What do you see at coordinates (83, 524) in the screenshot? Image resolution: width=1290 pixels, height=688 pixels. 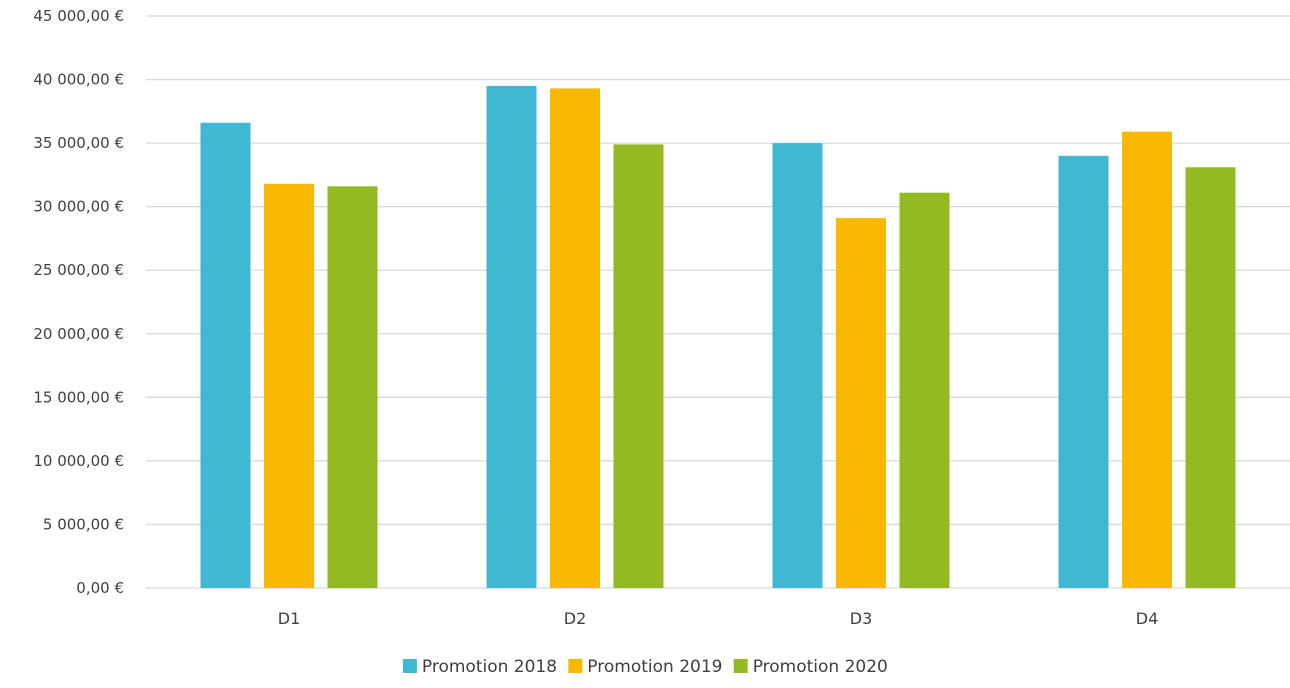 I see `y-tick-label: 5 000,00 €` at bounding box center [83, 524].